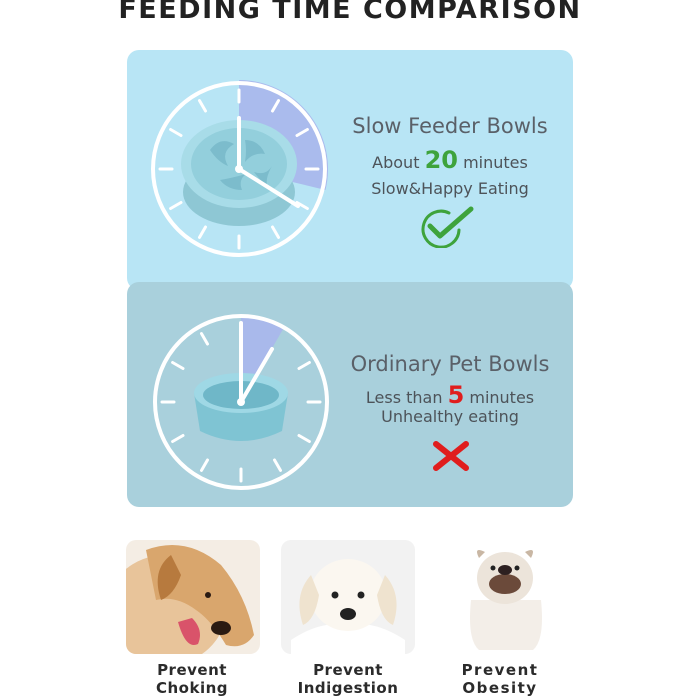  What do you see at coordinates (450, 188) in the screenshot?
I see `slow-feeder-subtitle: Slow&Happy Eating` at bounding box center [450, 188].